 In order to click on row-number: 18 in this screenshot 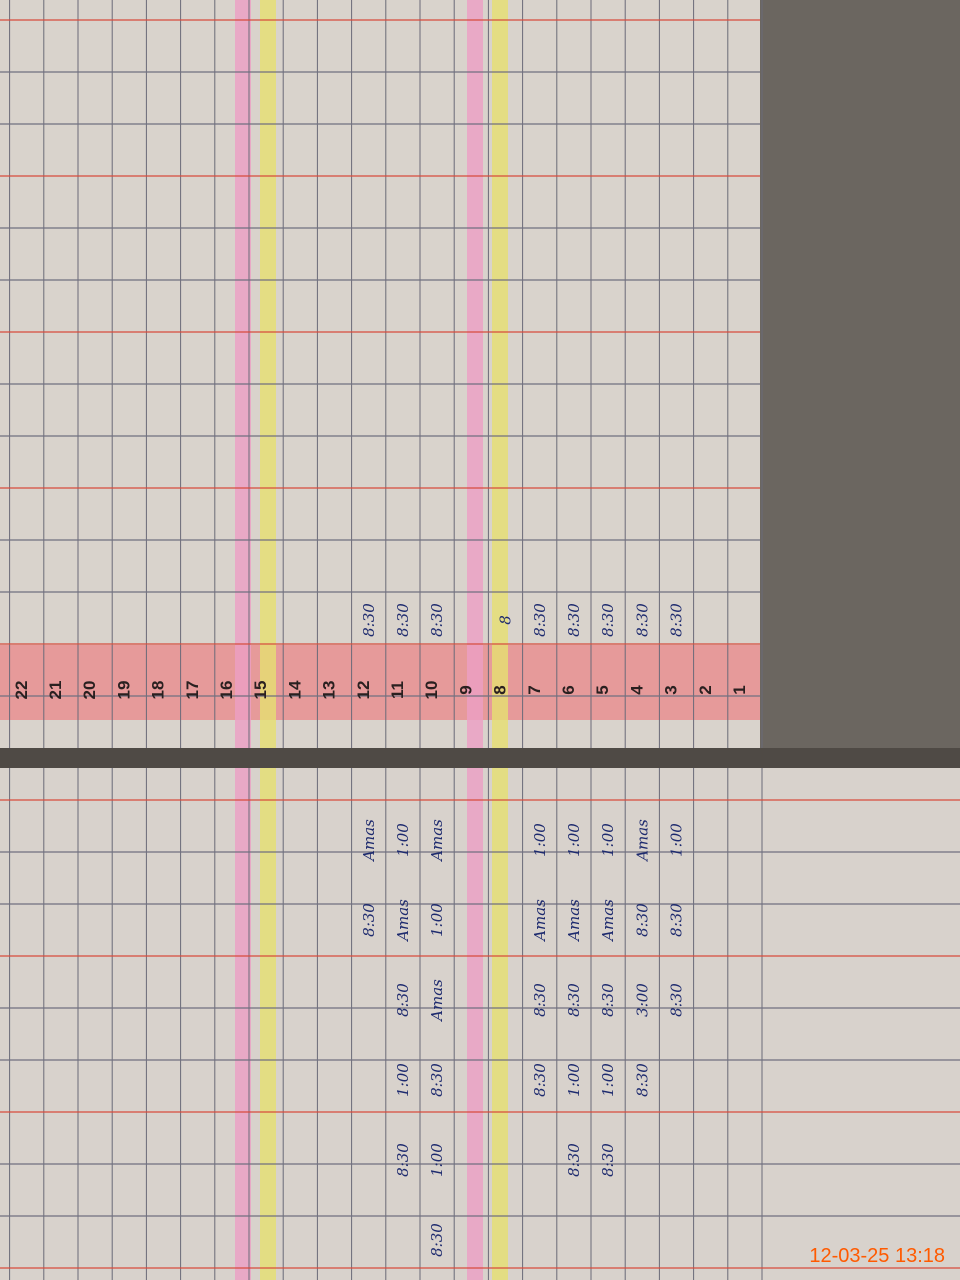, I will do `click(158, 690)`.